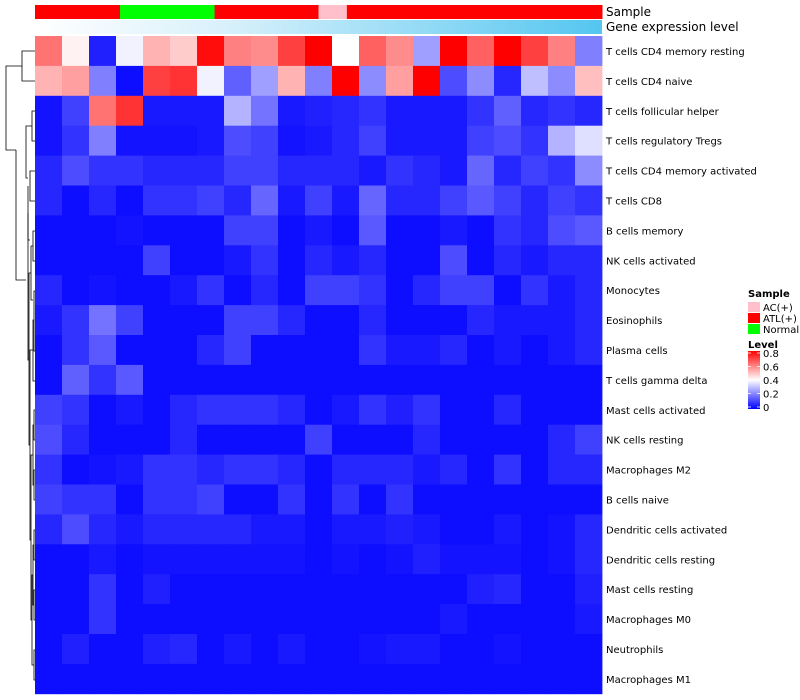 This screenshot has height=700, width=800. I want to click on gene-level-annotation-label: Gene expression level, so click(672, 27).